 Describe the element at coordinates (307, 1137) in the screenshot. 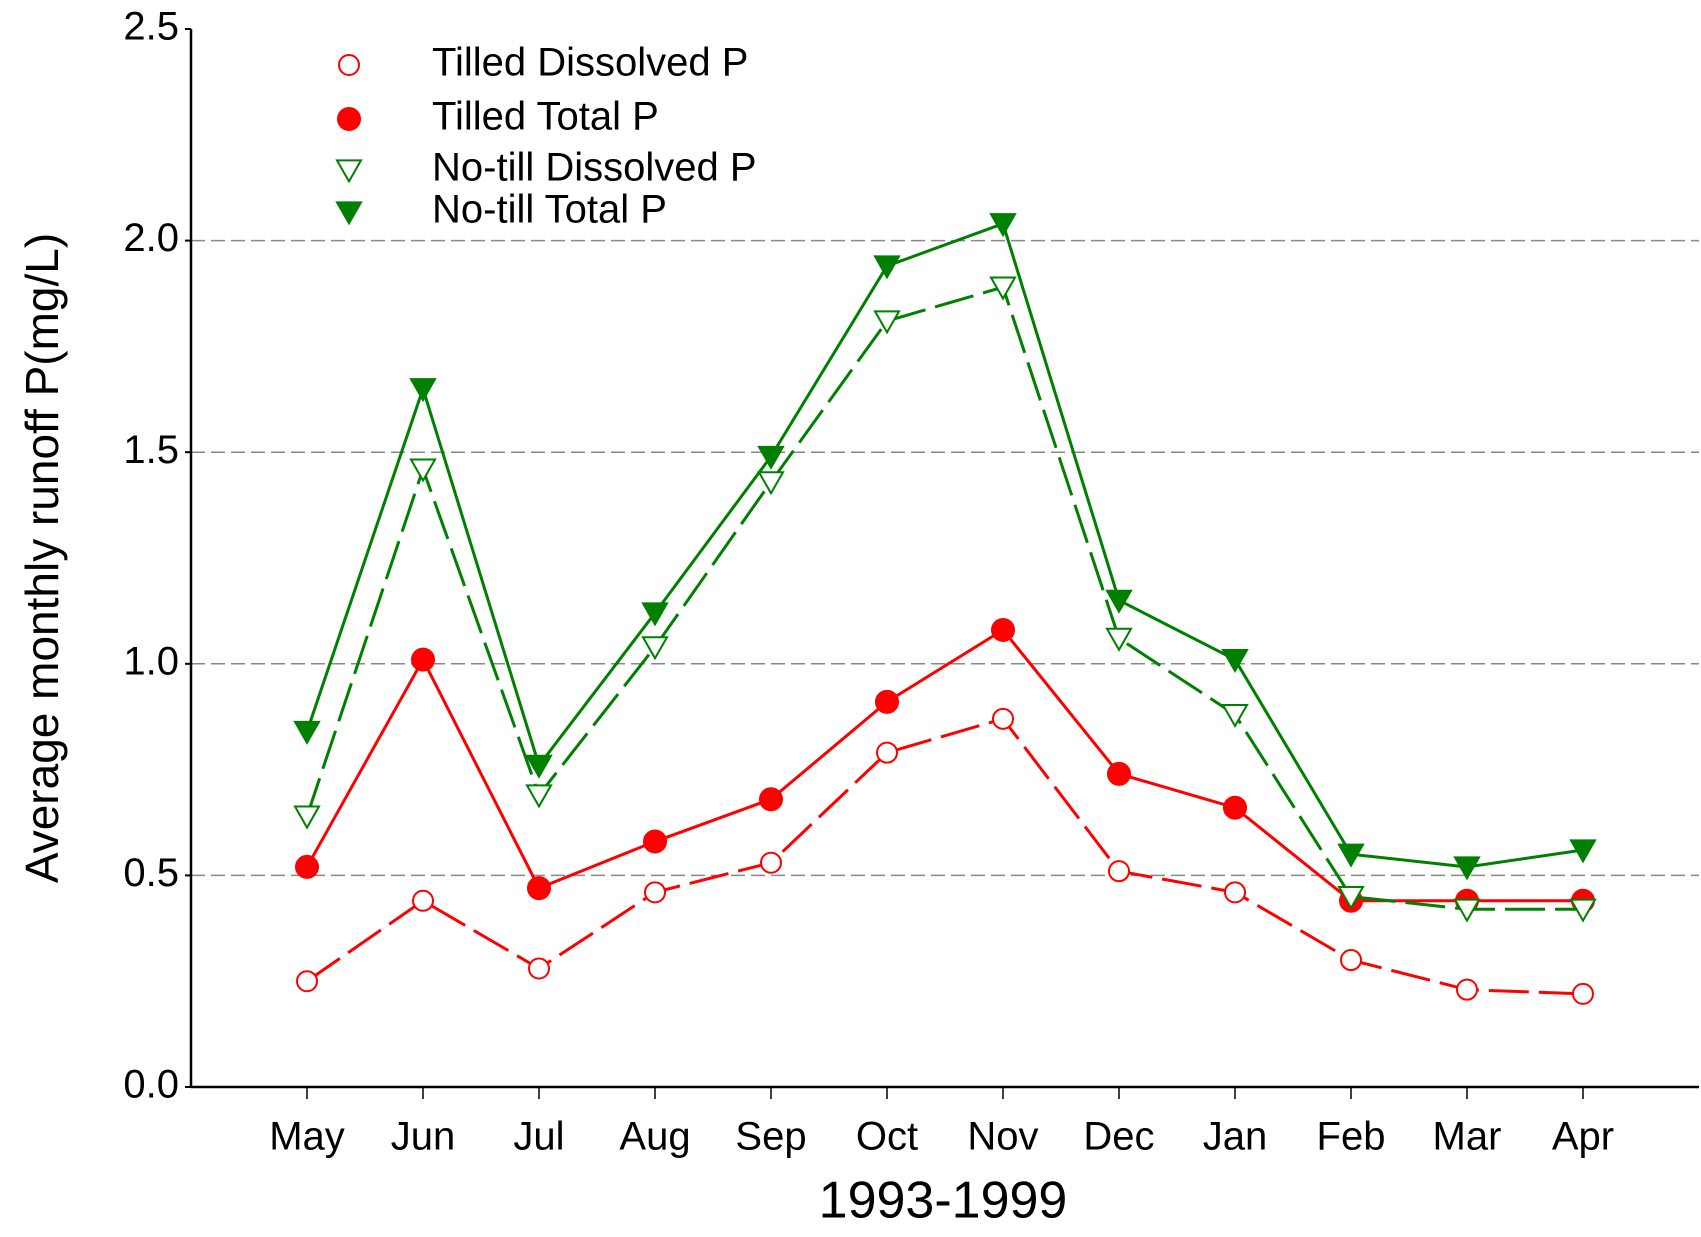

I see `x-tick-label: May` at that location.